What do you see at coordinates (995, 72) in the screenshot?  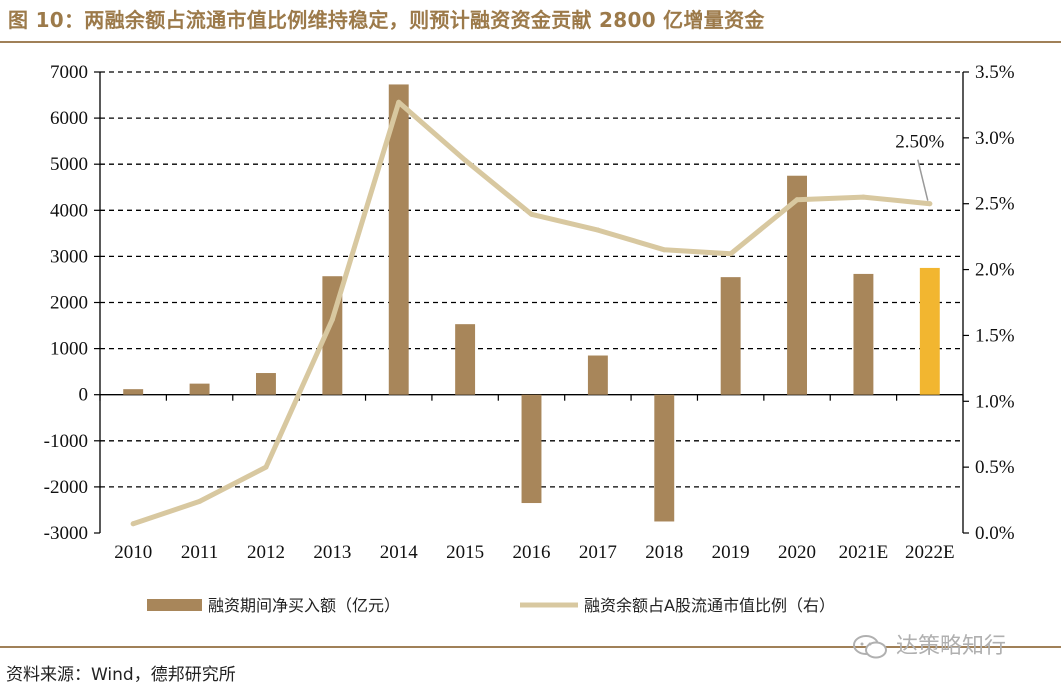 I see `right-tick-label: 3.5%` at bounding box center [995, 72].